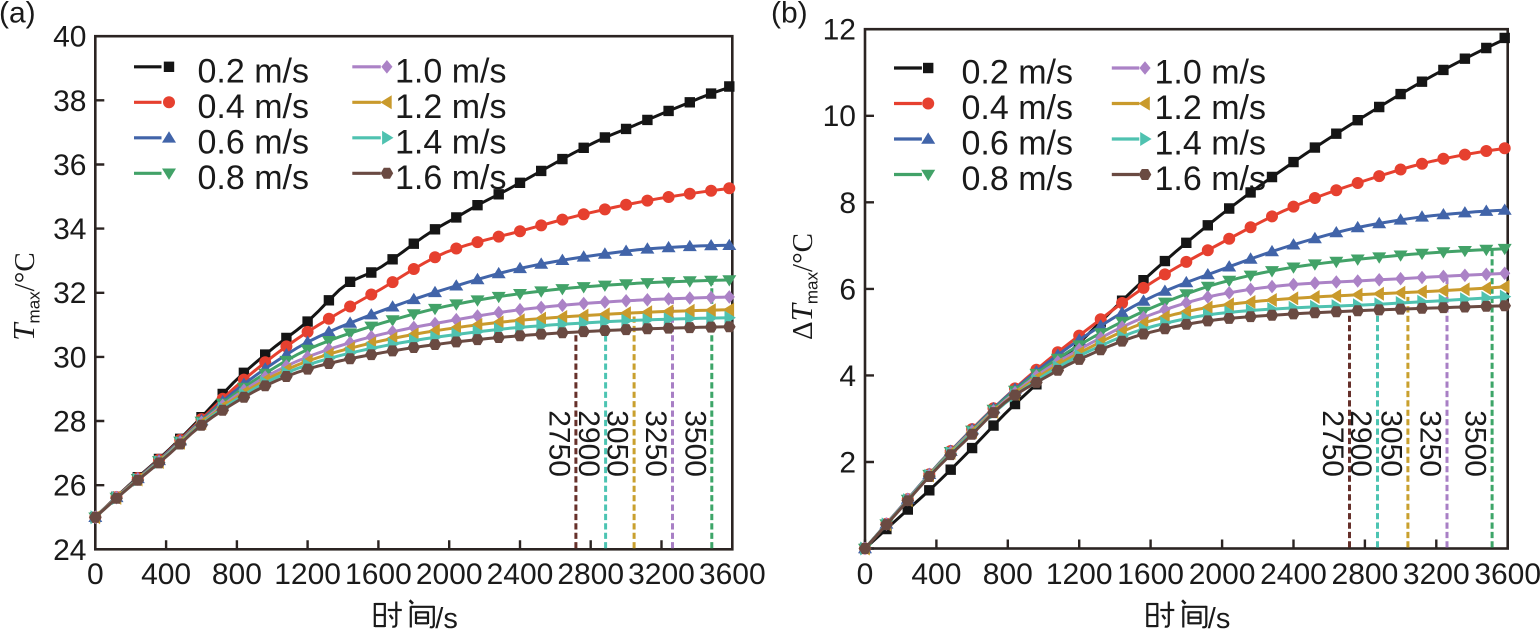 This screenshot has height=635, width=1540. What do you see at coordinates (69, 37) in the screenshot?
I see `svg-text: 40` at bounding box center [69, 37].